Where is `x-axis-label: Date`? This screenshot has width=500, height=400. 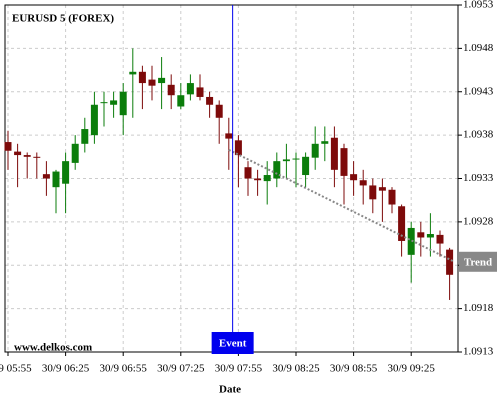 x-axis-label: Date is located at coordinates (230, 390).